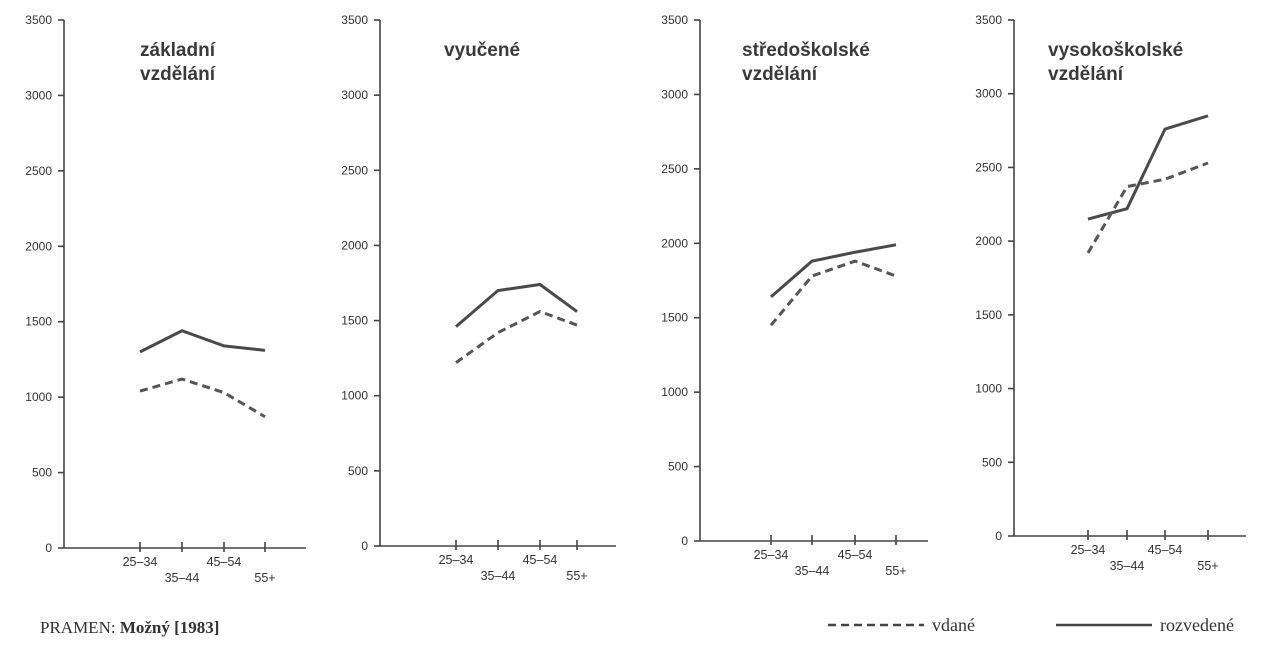 This screenshot has height=646, width=1270. What do you see at coordinates (771, 555) in the screenshot?
I see `panel-3-x-tick-label: 25–34` at bounding box center [771, 555].